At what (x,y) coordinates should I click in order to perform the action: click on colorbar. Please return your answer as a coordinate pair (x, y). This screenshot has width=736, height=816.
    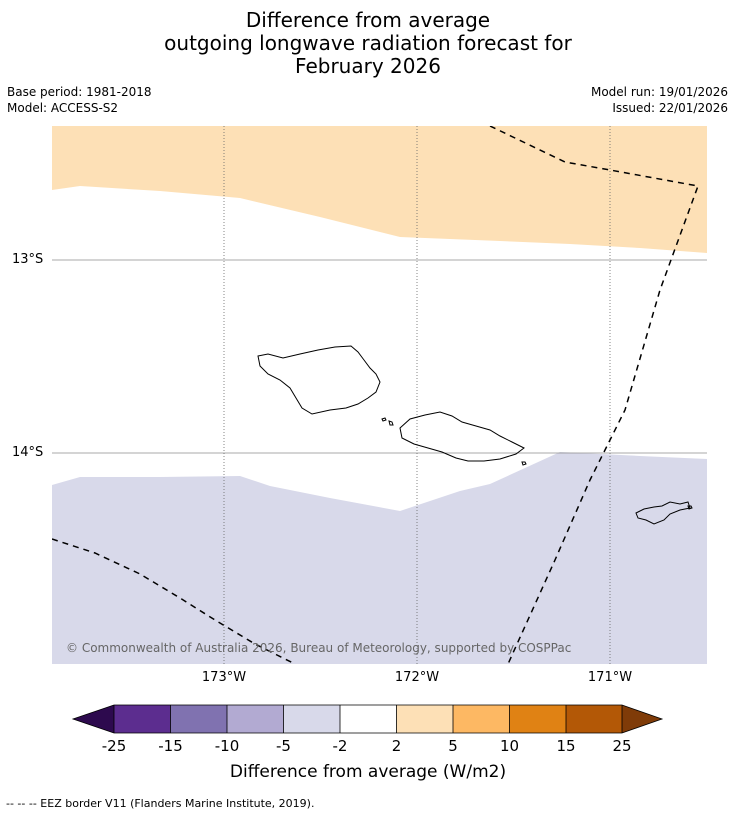
    Looking at the image, I should click on (367, 719).